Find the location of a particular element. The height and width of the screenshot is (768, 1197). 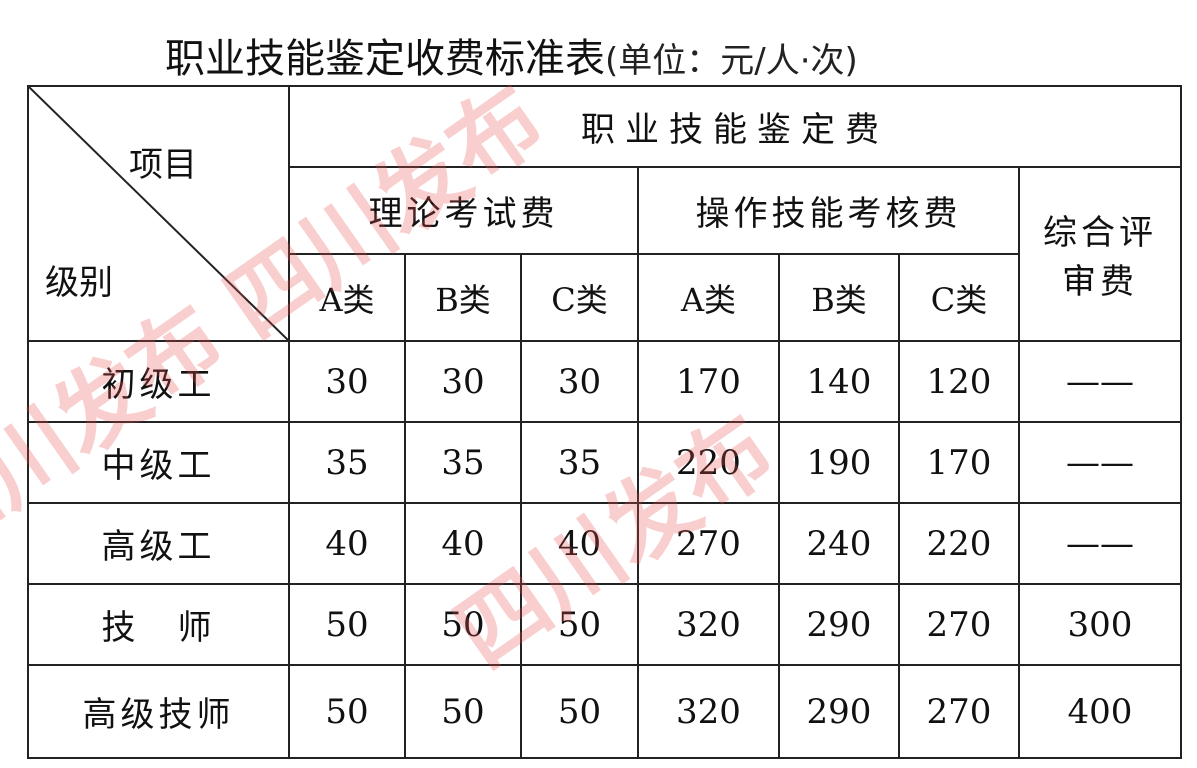

fee-cell: 300 is located at coordinates (1100, 624).